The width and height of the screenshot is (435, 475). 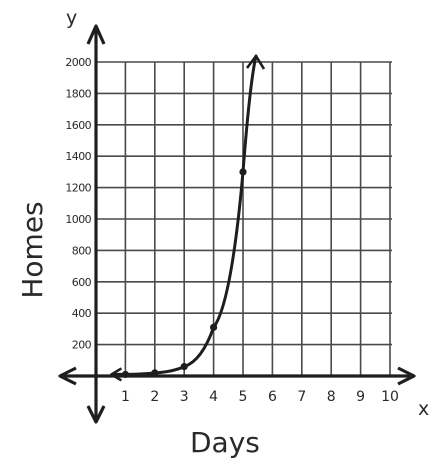 I want to click on y-tick-label: 1400, so click(x=78, y=156).